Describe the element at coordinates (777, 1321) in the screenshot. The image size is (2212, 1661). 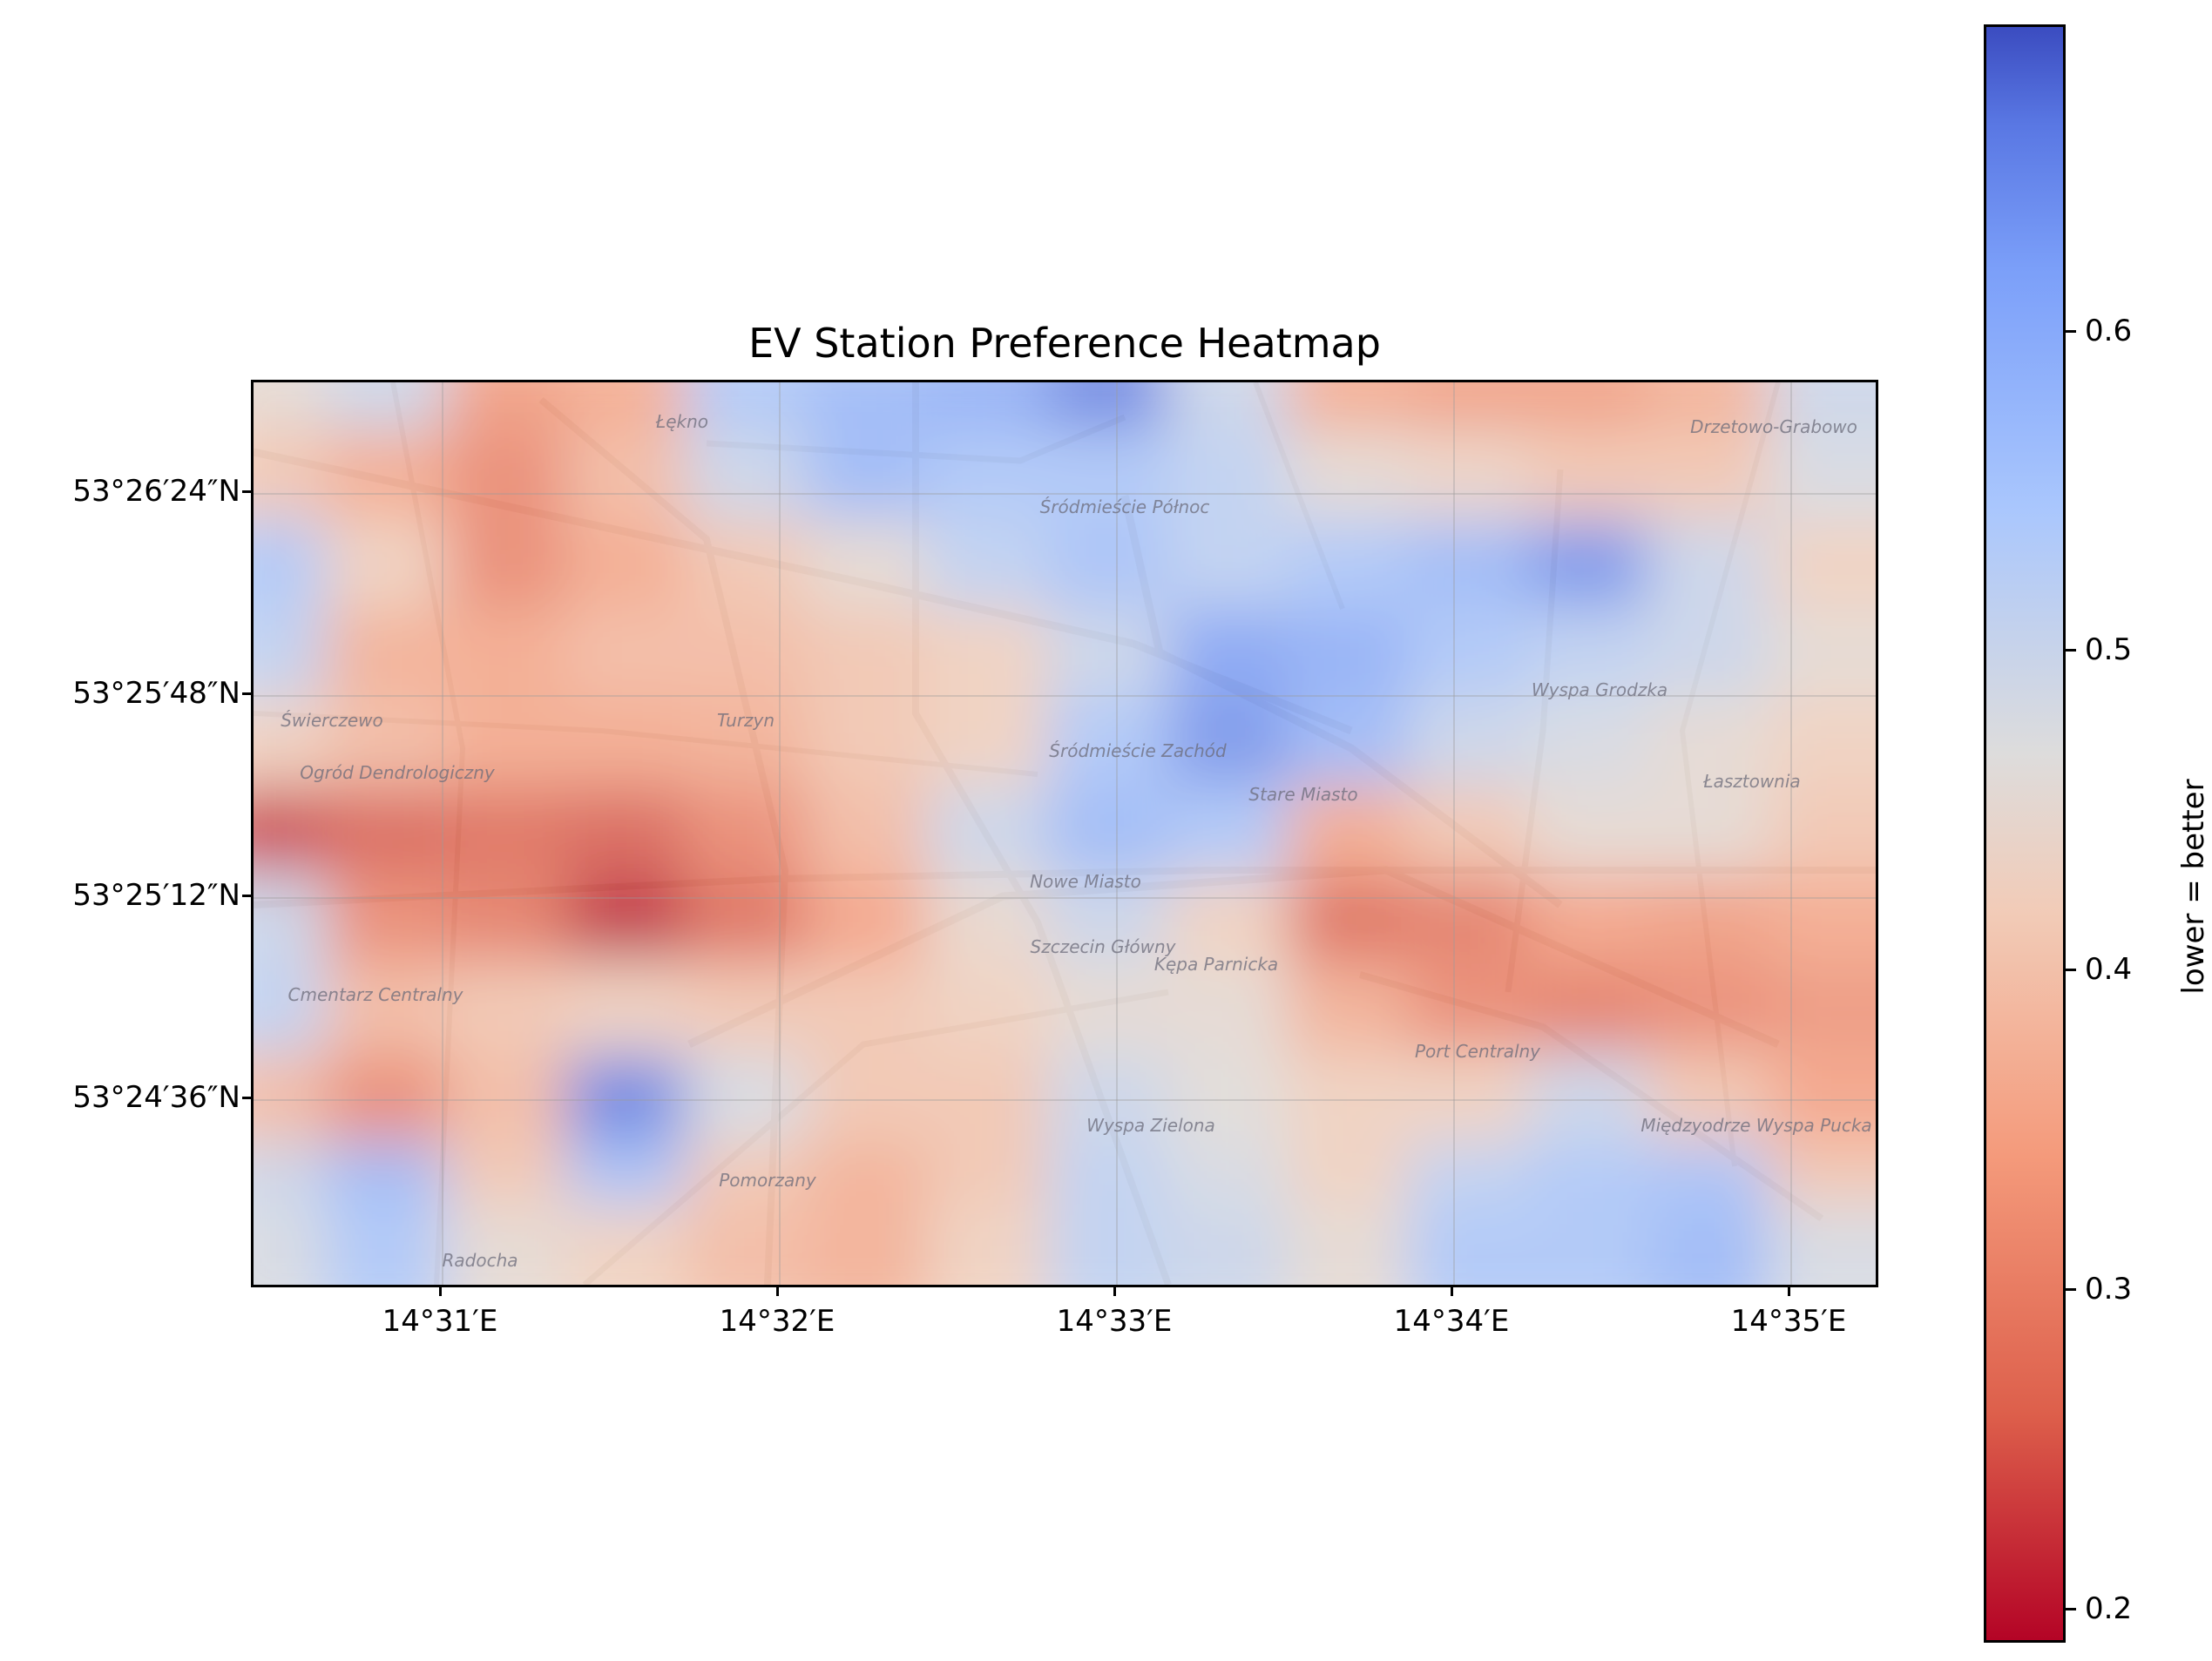
I see `x-tick-label: 14°32′E` at that location.